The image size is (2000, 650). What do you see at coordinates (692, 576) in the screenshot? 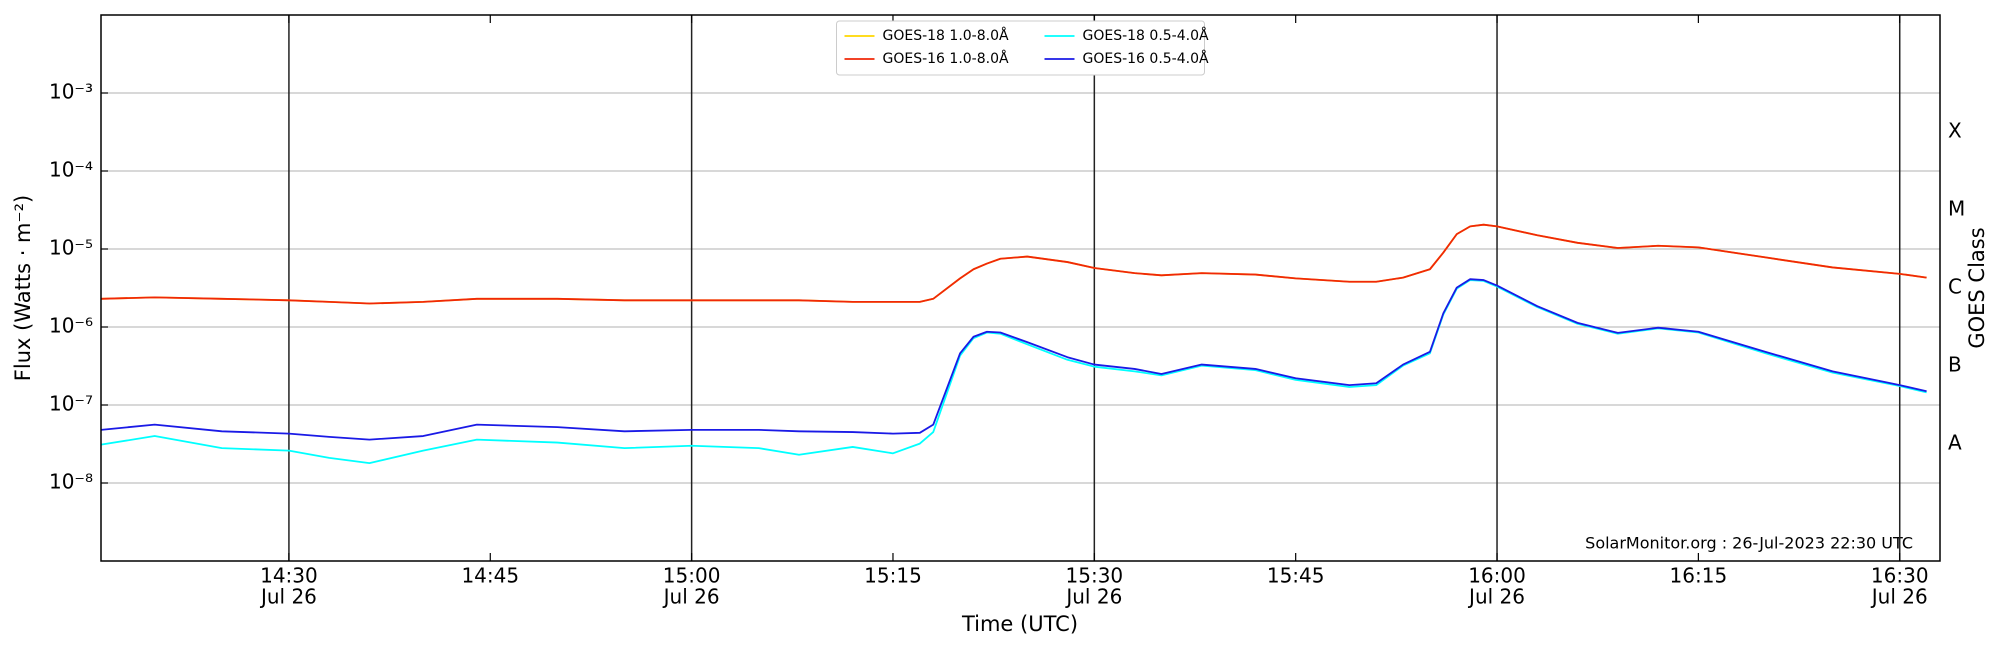
I see `x-tick-label: 15:00` at bounding box center [692, 576].